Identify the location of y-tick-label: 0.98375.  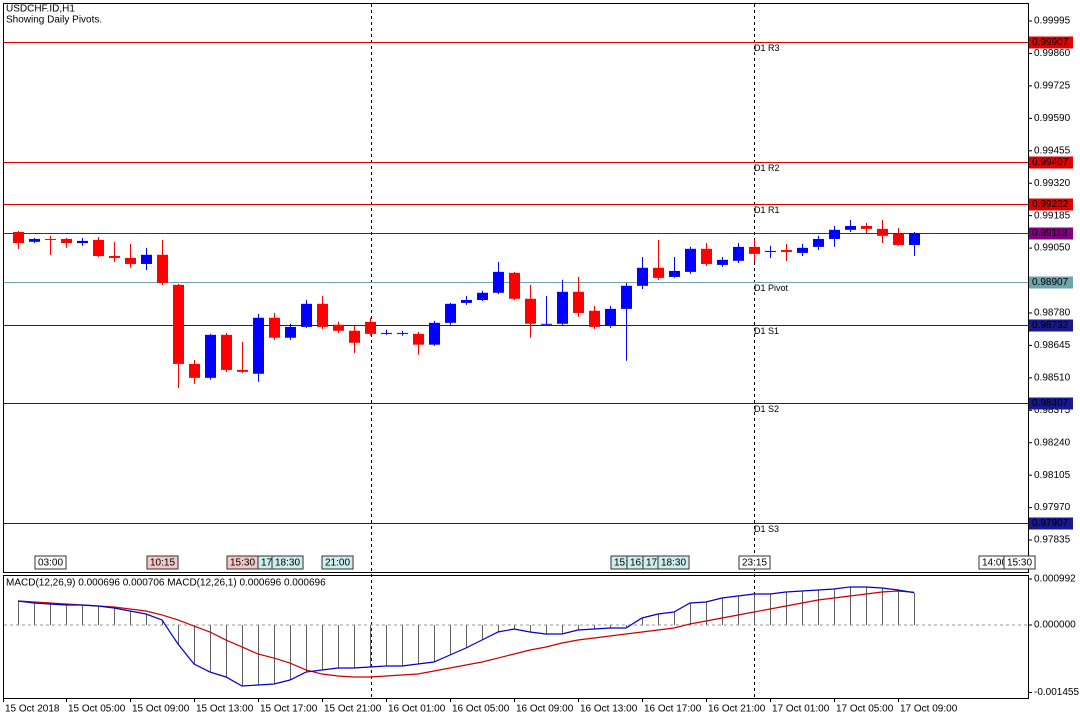
(1052, 410).